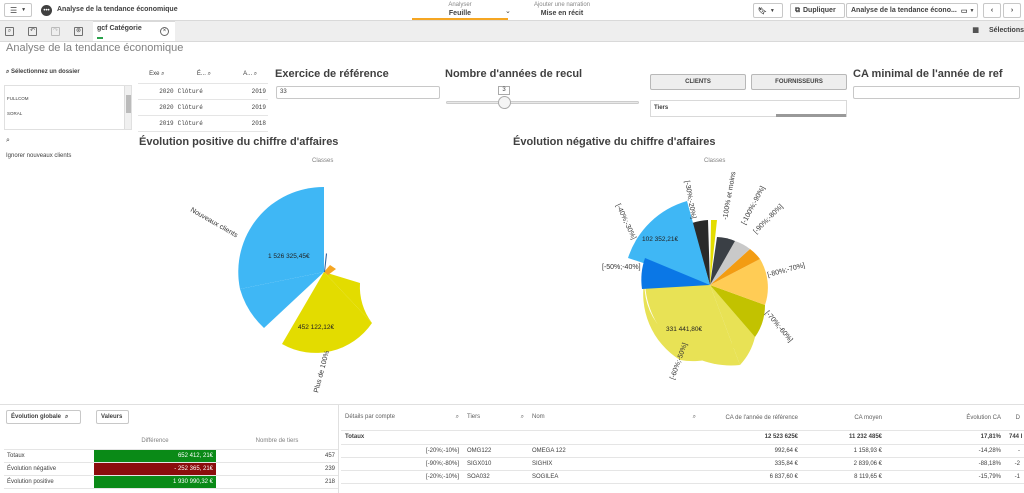  What do you see at coordinates (32, 31) in the screenshot?
I see `selection-back-icon: ↶` at bounding box center [32, 31].